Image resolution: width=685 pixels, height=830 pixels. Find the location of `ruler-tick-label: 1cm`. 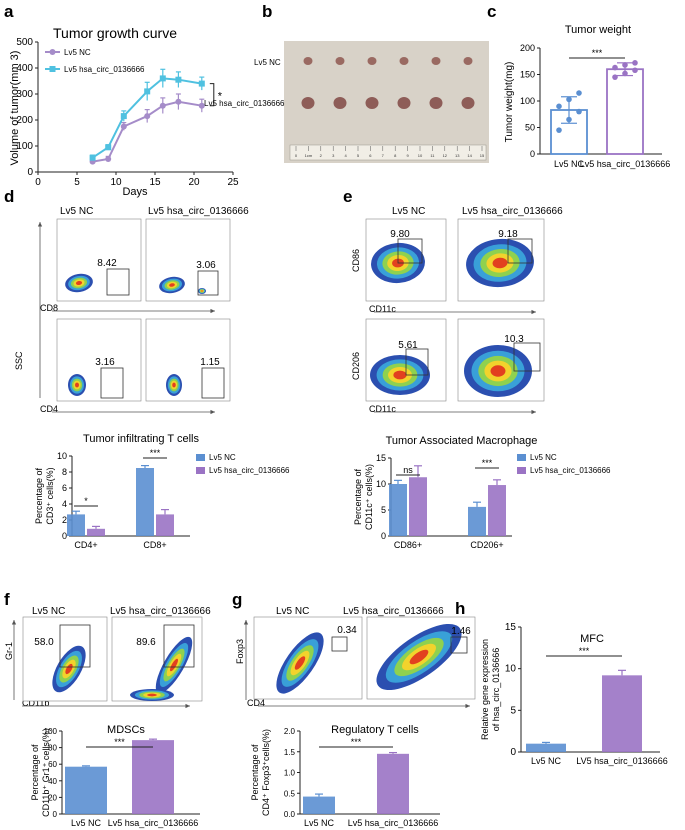

ruler-tick-label: 1cm is located at coordinates (309, 155).